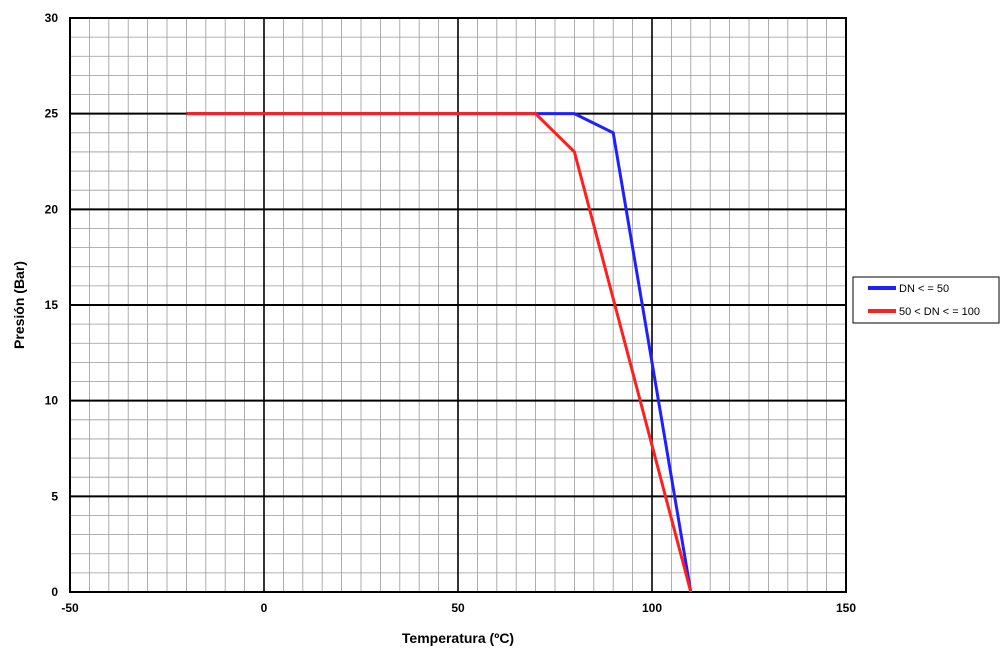  I want to click on legend-box, so click(926, 300).